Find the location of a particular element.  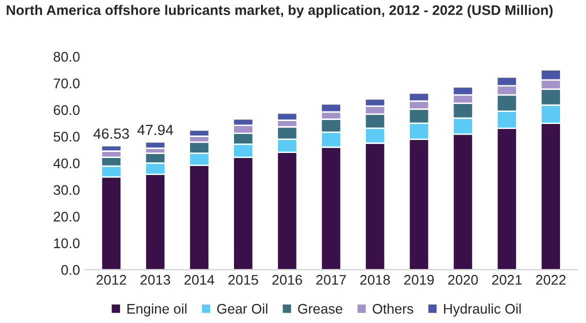

x-tick-label: 2013 is located at coordinates (155, 279).